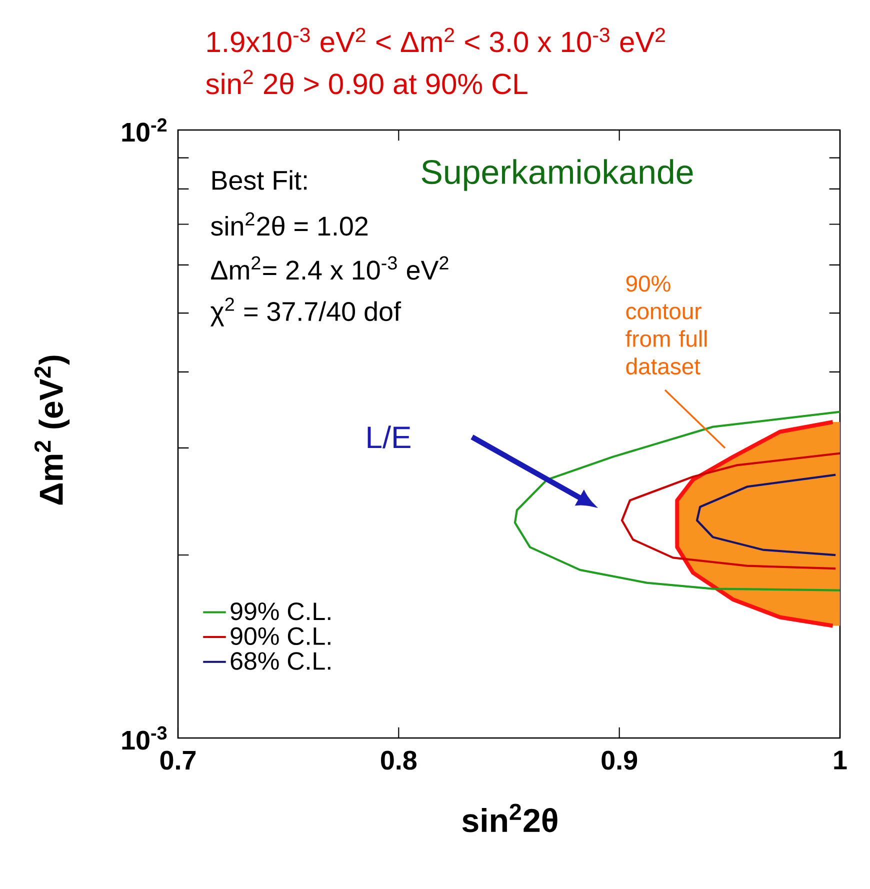  I want to click on annotation: Superkamiokande, so click(557, 175).